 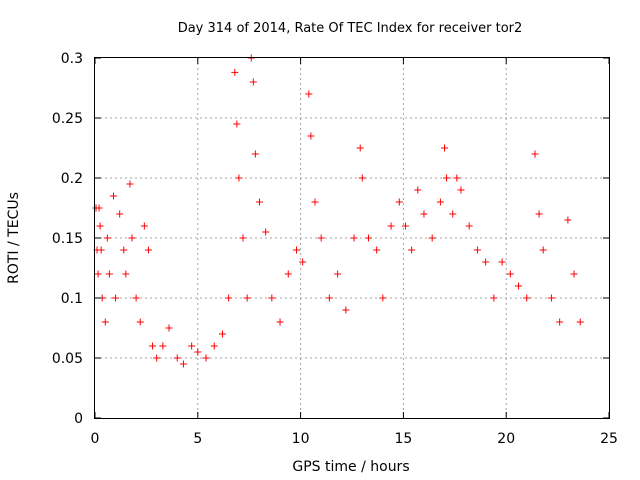 I want to click on y-tick-label: 0.1, so click(x=72, y=299).